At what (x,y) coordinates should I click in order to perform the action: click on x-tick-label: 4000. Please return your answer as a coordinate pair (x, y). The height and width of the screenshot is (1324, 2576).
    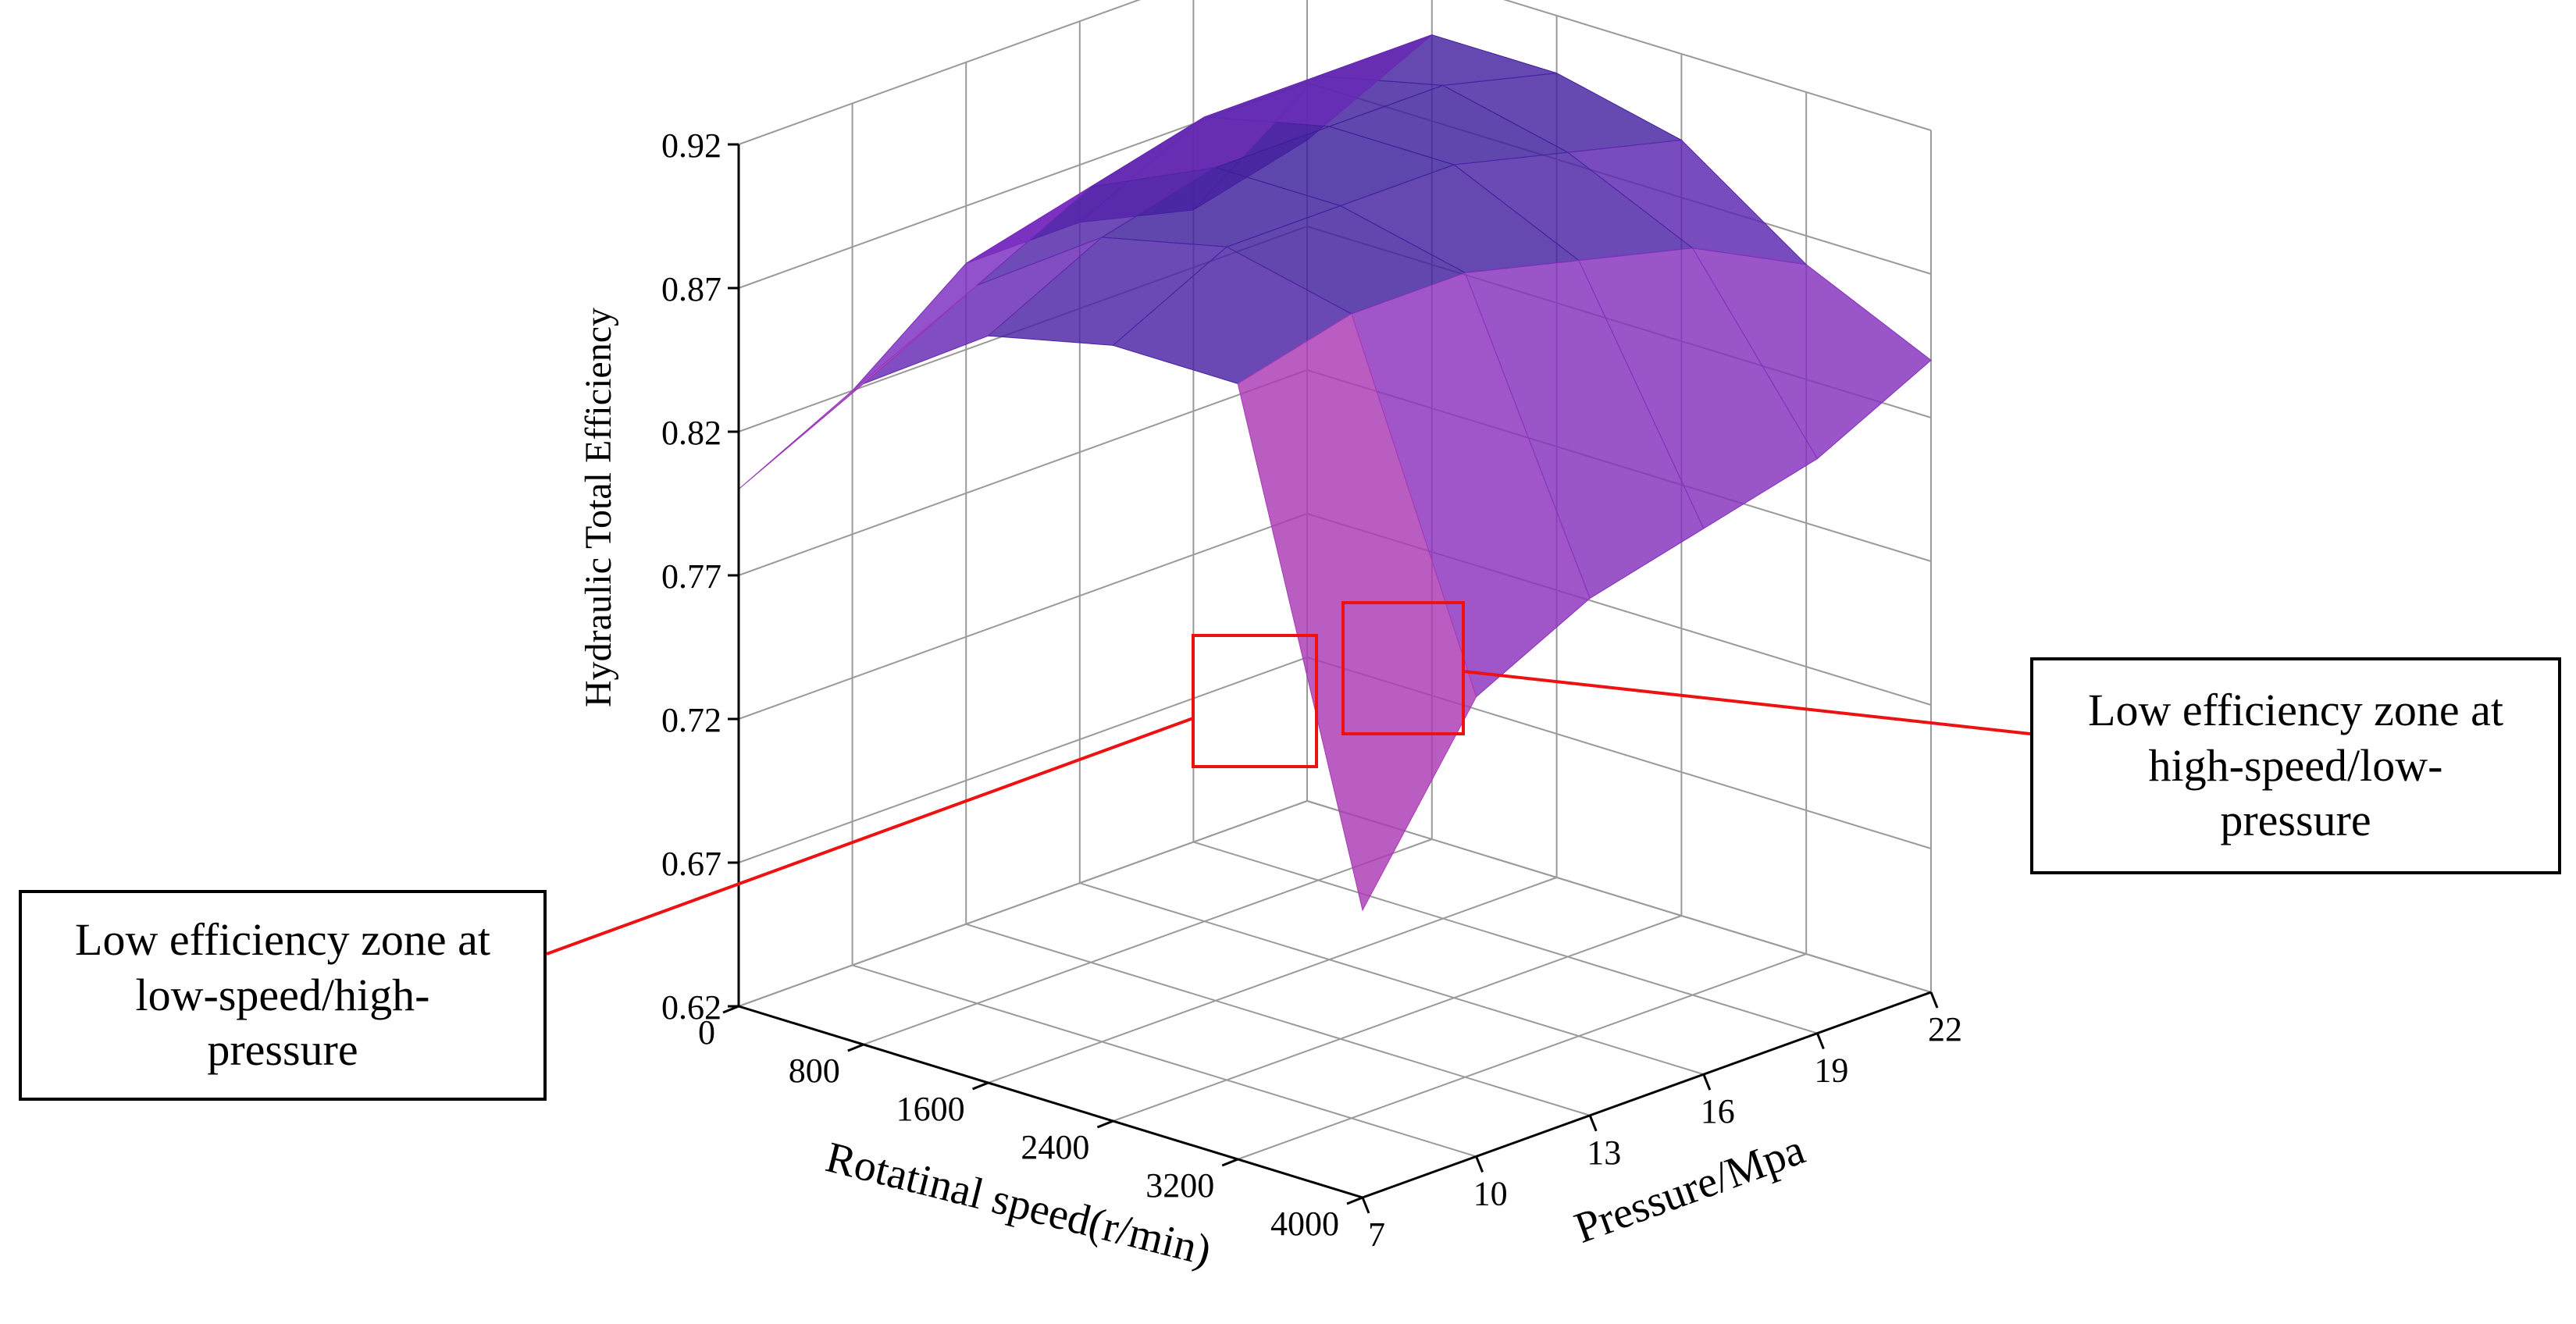
    Looking at the image, I should click on (1304, 1224).